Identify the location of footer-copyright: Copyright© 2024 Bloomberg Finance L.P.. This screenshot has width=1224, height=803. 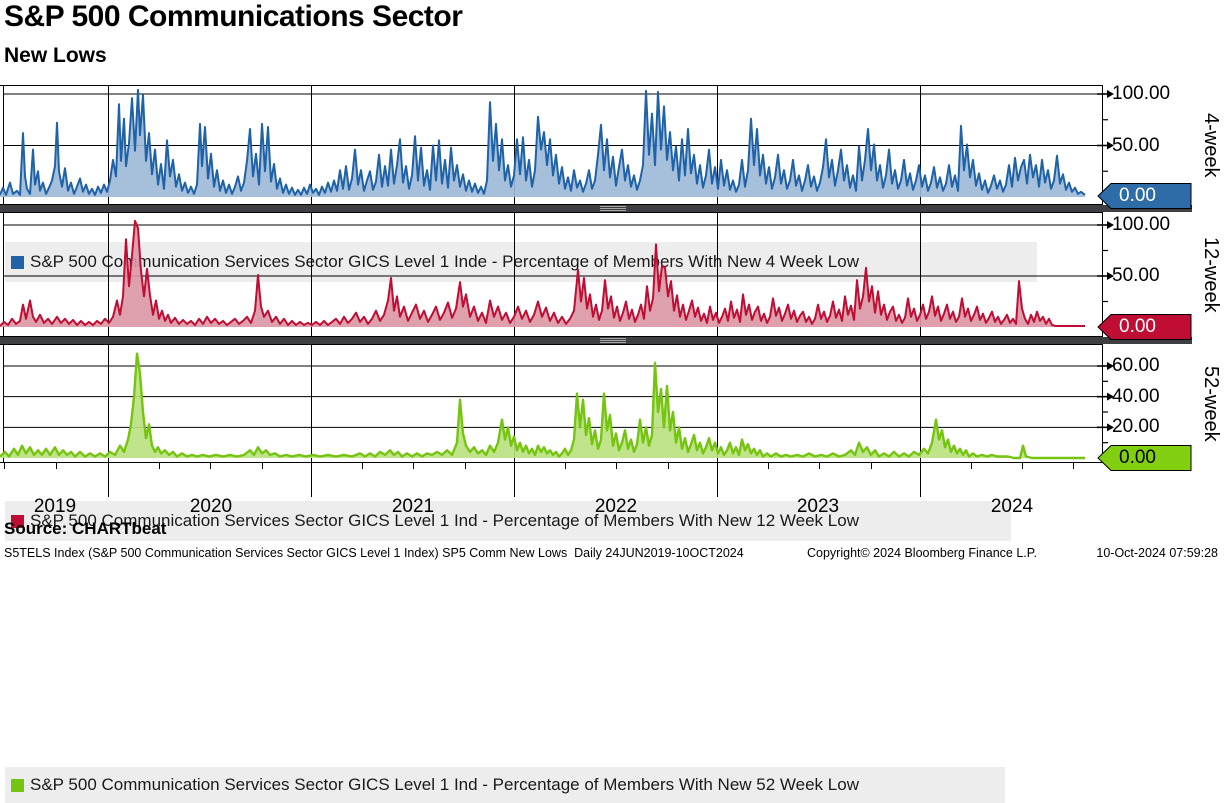
(922, 553).